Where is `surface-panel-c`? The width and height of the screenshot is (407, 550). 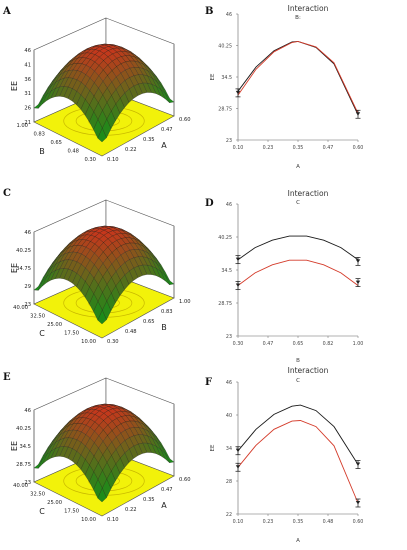 surface-panel-c is located at coordinates (104, 269).